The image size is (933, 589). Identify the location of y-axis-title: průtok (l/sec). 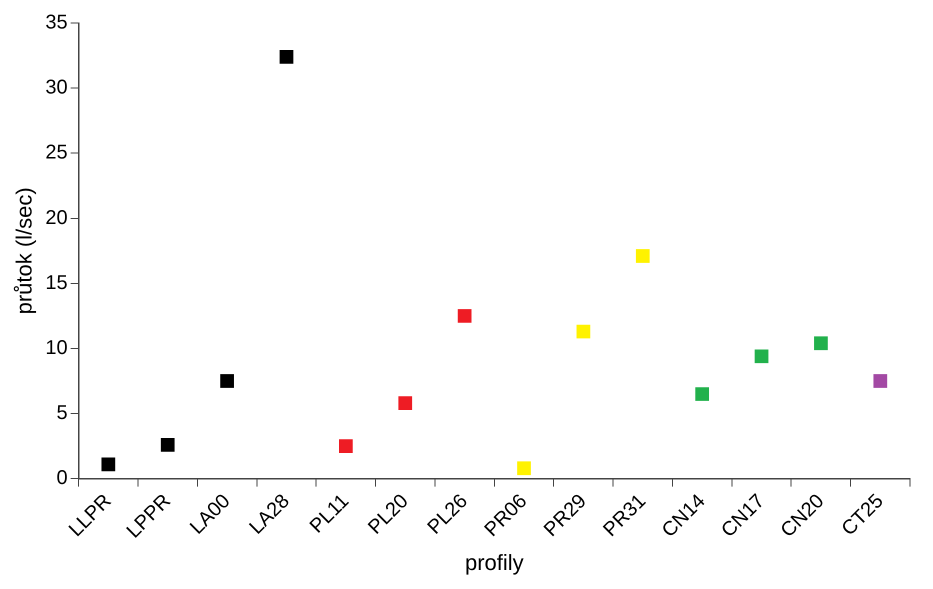
(23, 250).